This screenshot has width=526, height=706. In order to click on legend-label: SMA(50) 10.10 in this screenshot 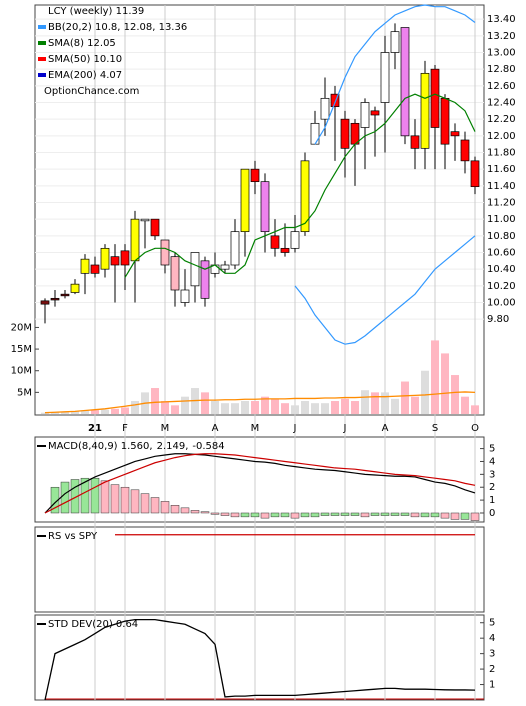, I will do `click(85, 59)`.